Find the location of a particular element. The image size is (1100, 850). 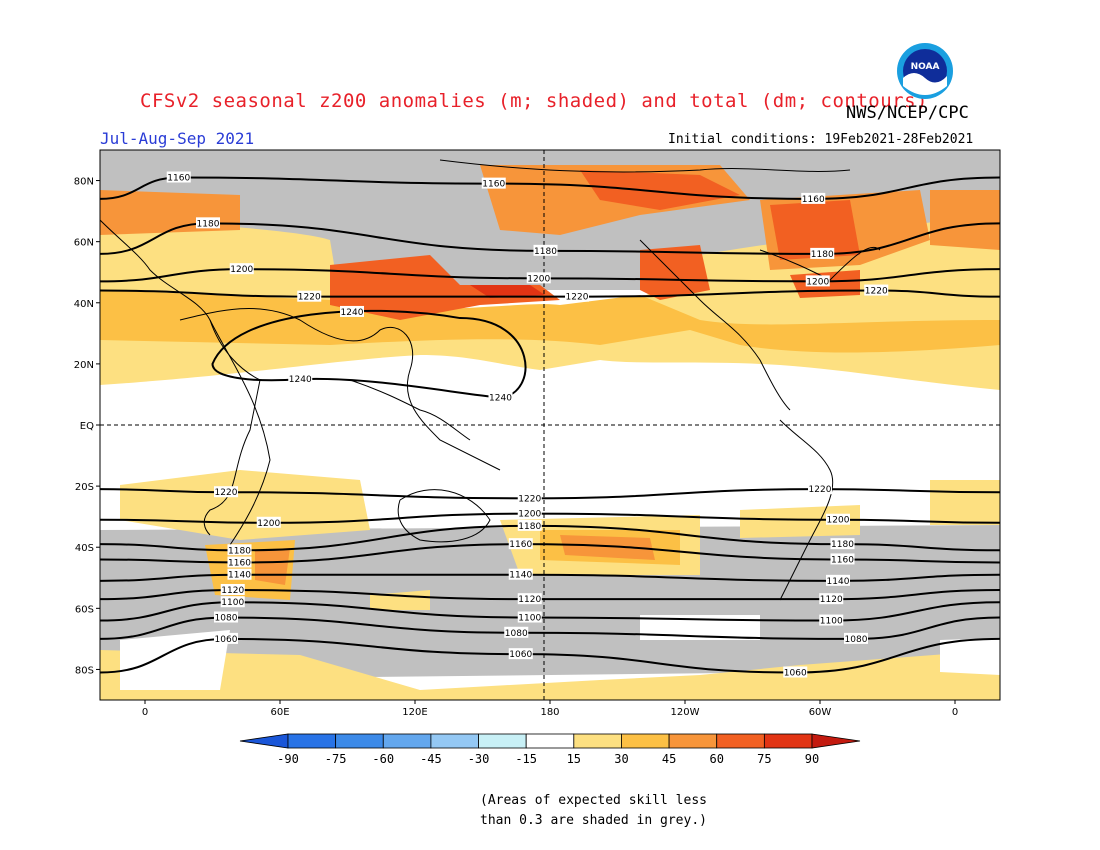

contour-label: 1080 is located at coordinates (516, 634).